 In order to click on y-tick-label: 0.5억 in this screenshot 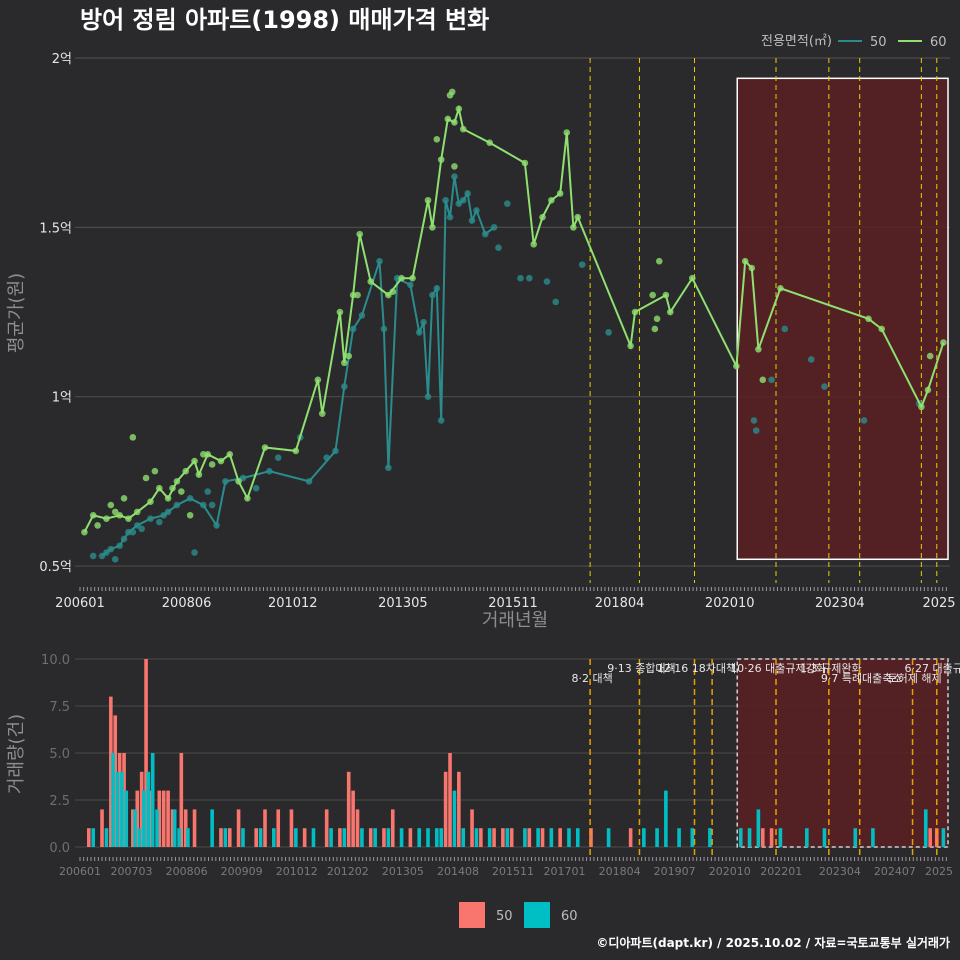, I will do `click(55, 567)`.